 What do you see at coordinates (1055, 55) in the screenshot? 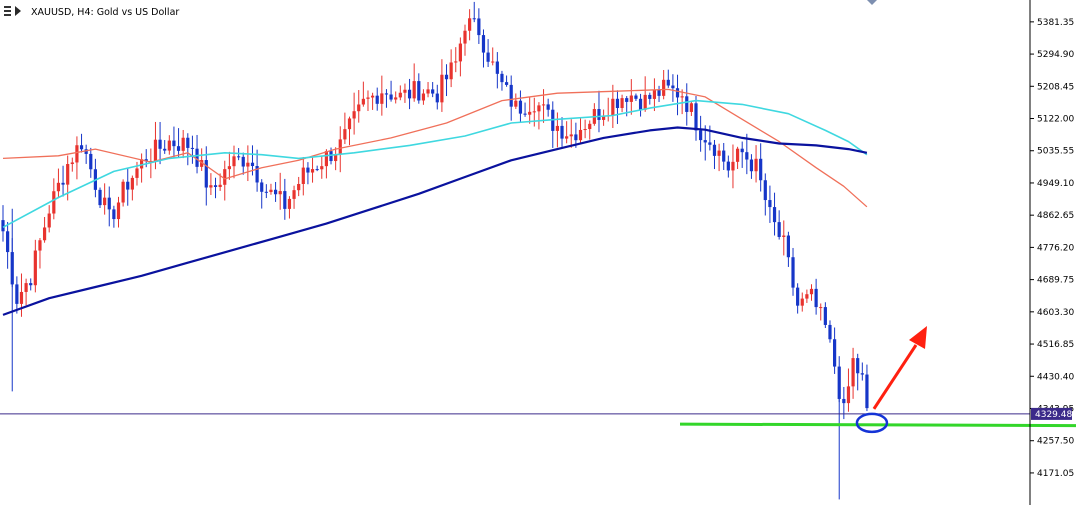
I see `price-tick-label: 5294.90` at bounding box center [1055, 55].